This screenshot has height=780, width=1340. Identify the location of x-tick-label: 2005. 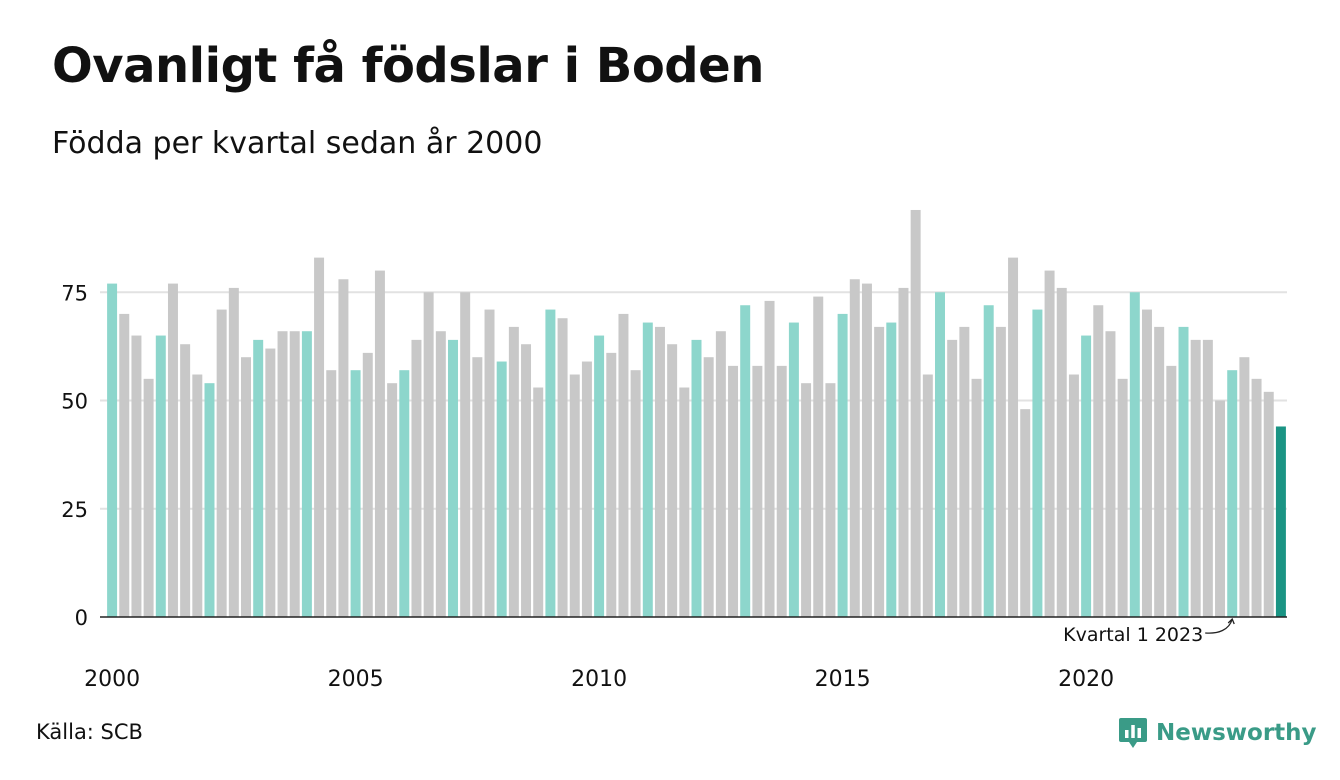
(356, 679).